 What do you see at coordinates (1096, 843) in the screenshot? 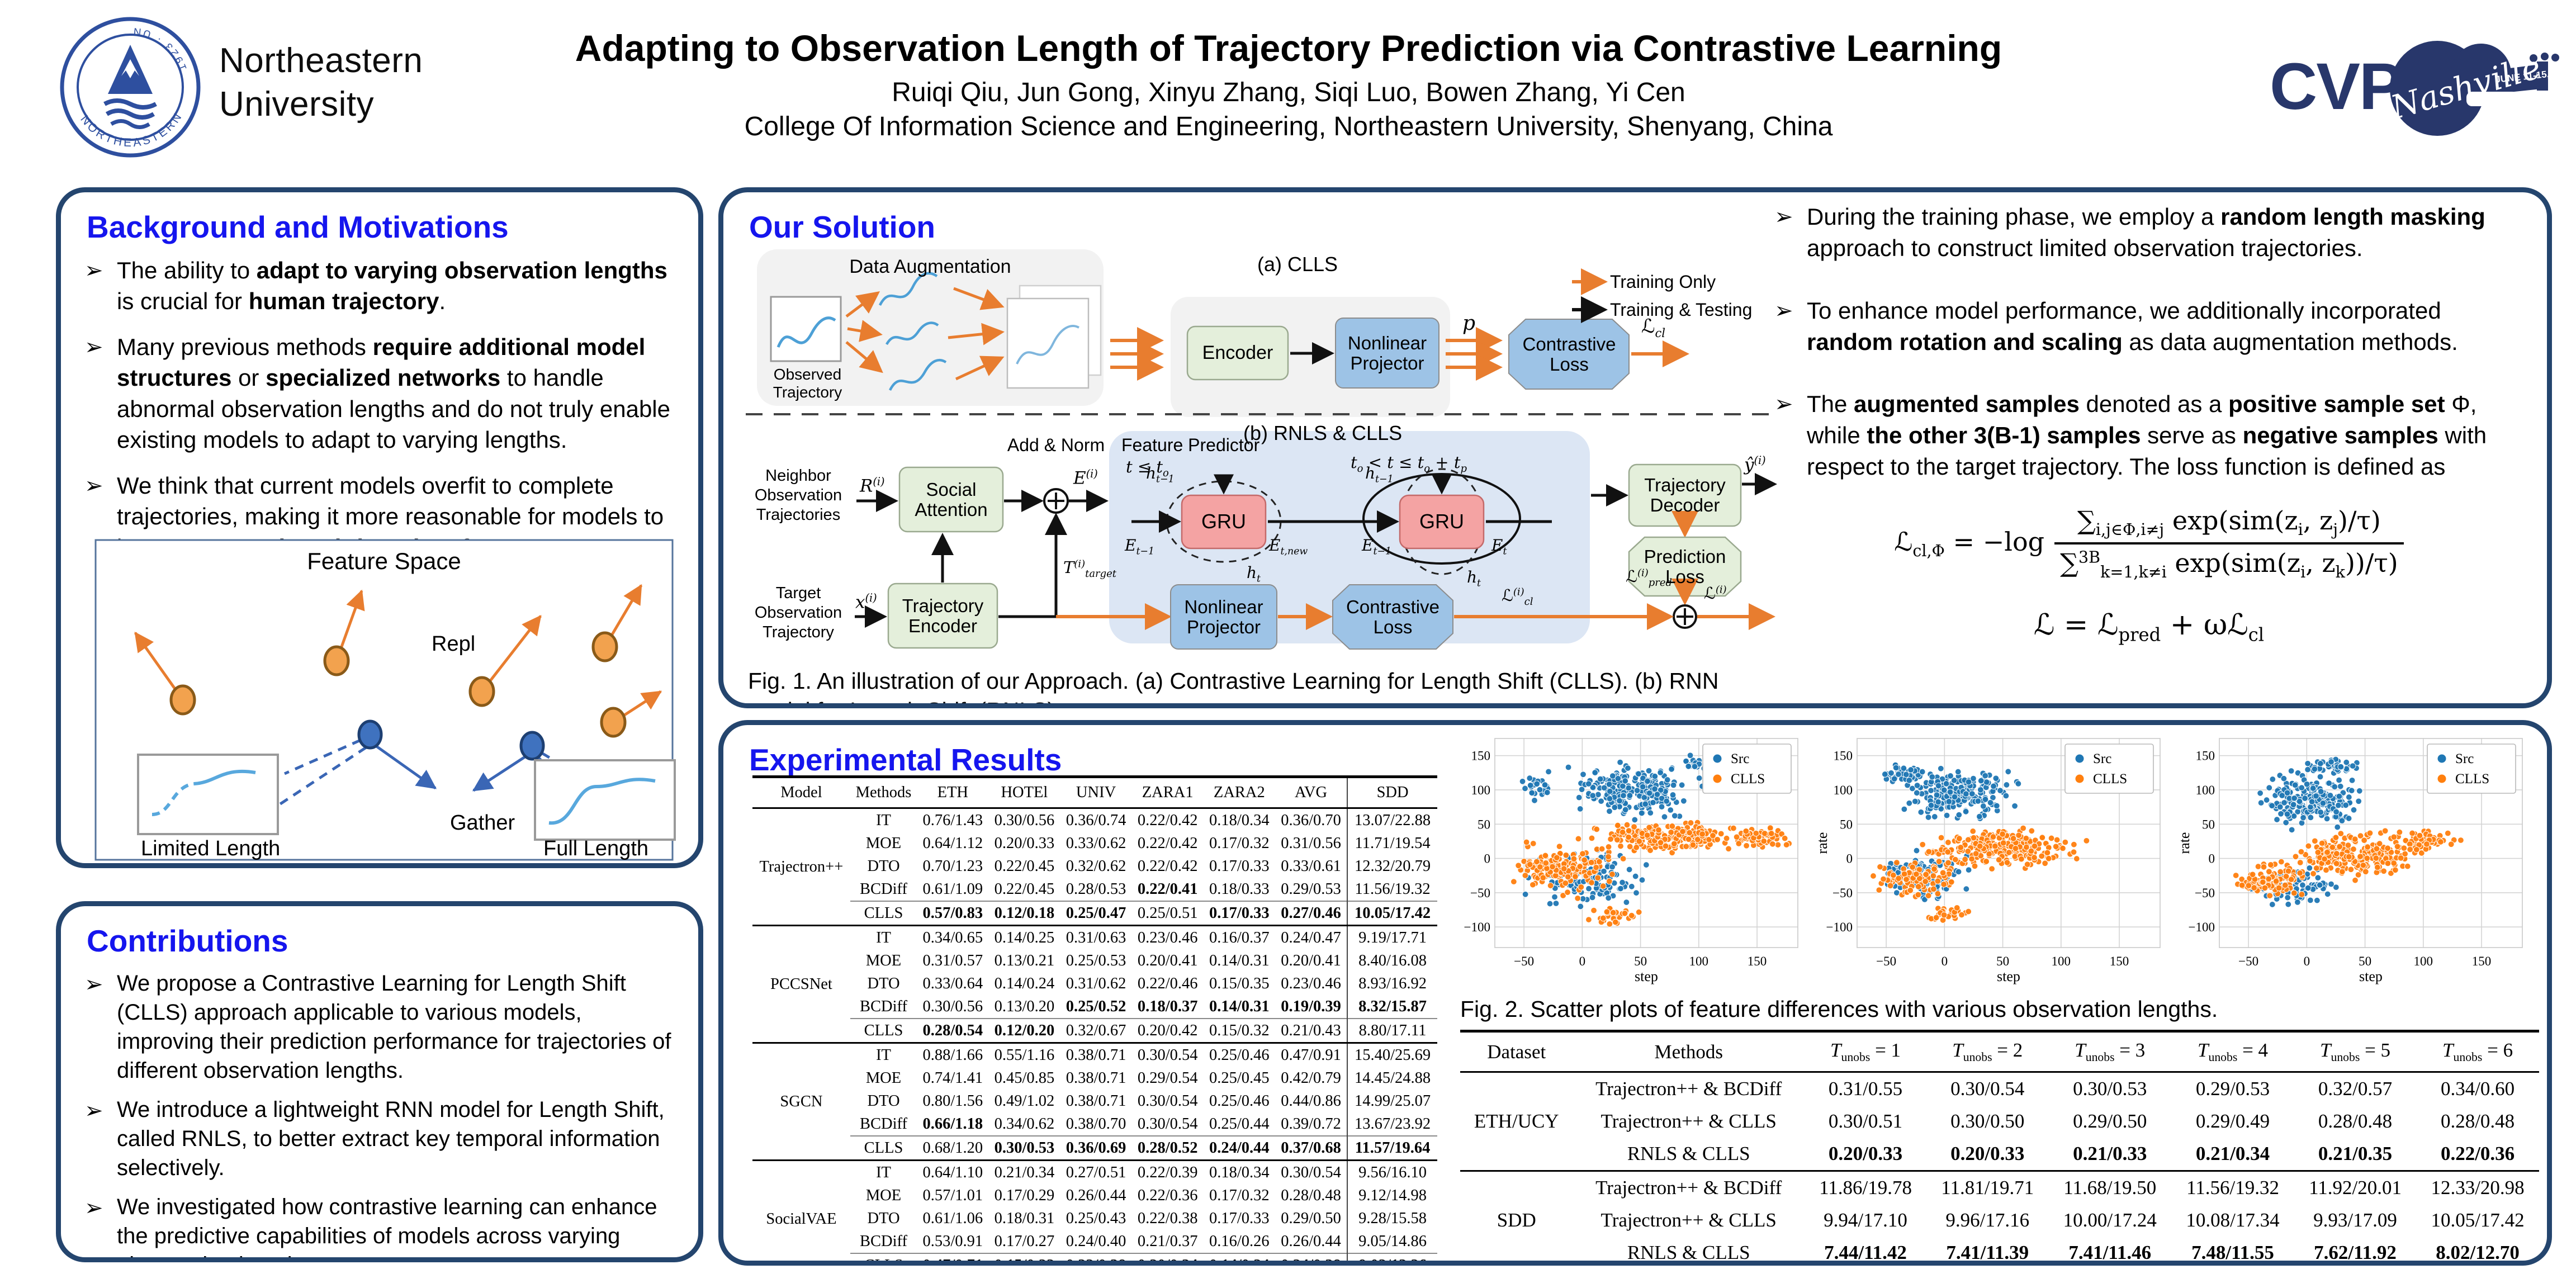
I see `metric-cell: 0.33/0.62` at bounding box center [1096, 843].